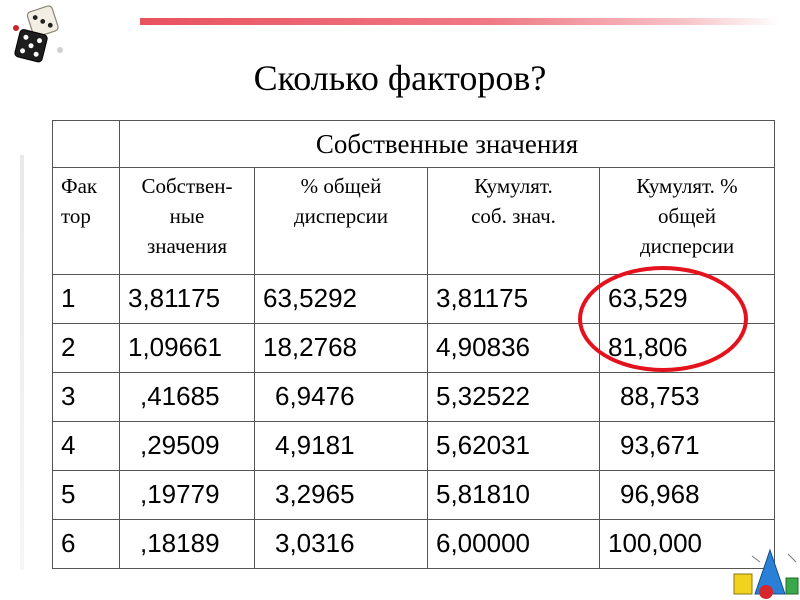  I want to click on cell-cumulative-eigen: 5,32522, so click(513, 397).